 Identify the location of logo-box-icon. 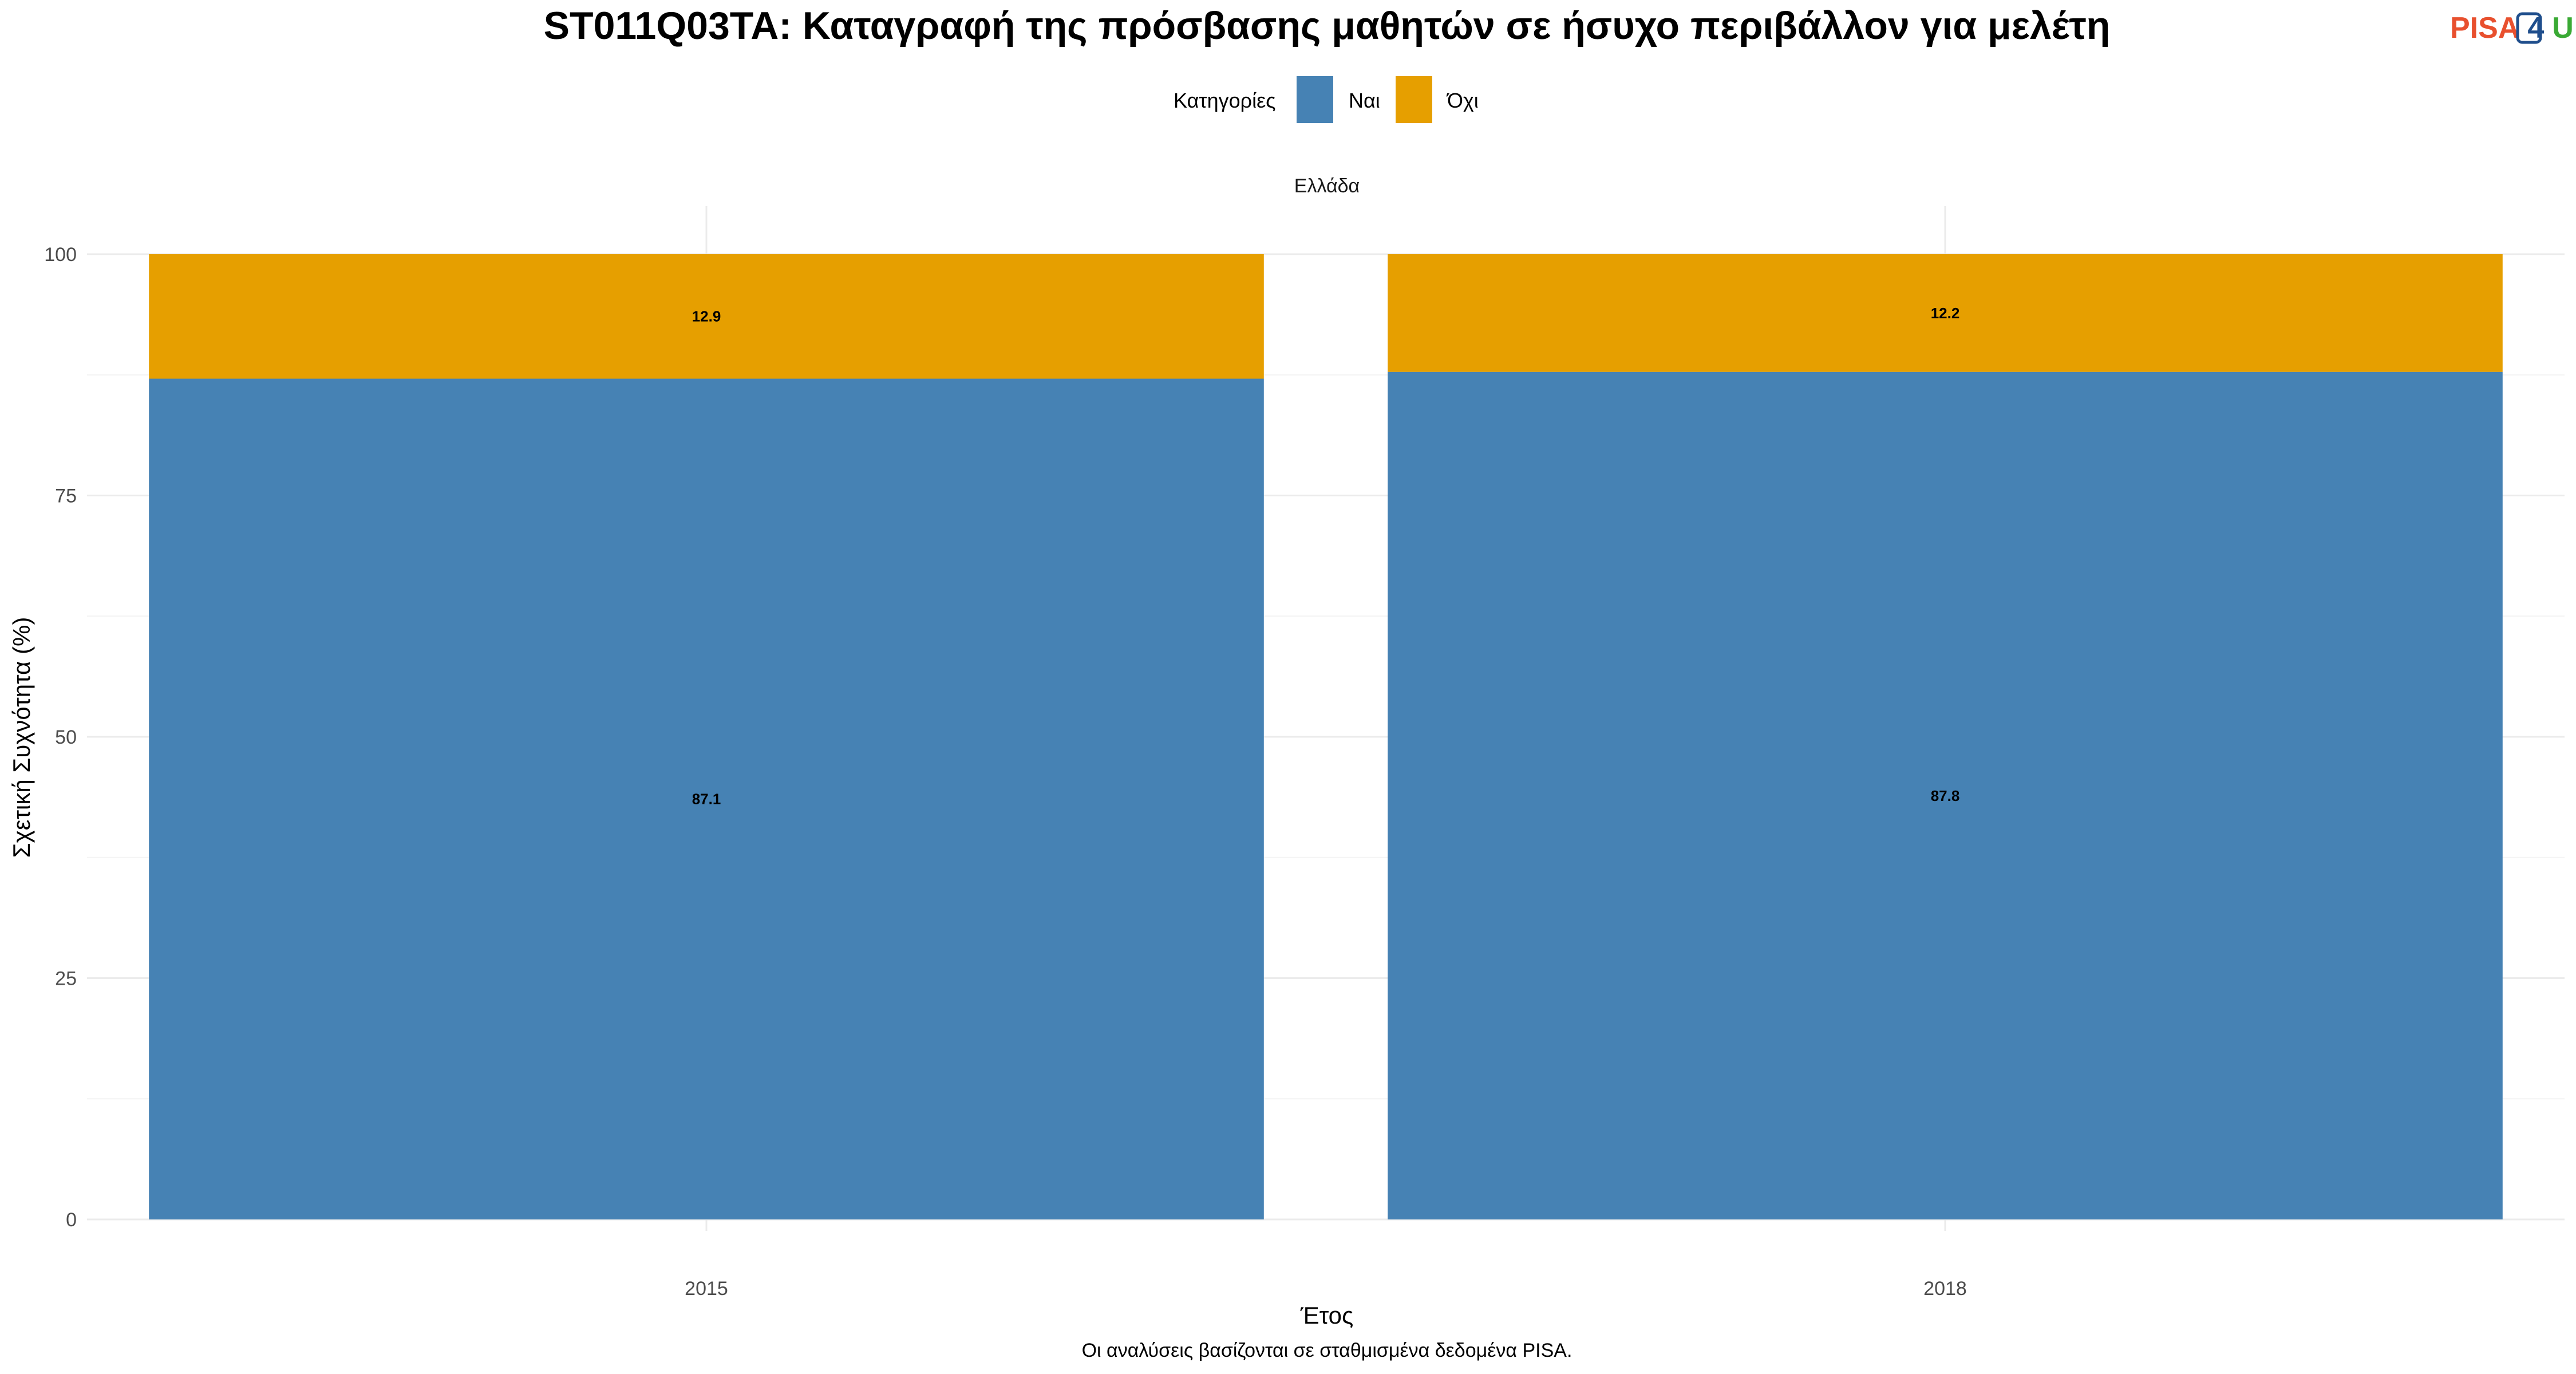
(2529, 28).